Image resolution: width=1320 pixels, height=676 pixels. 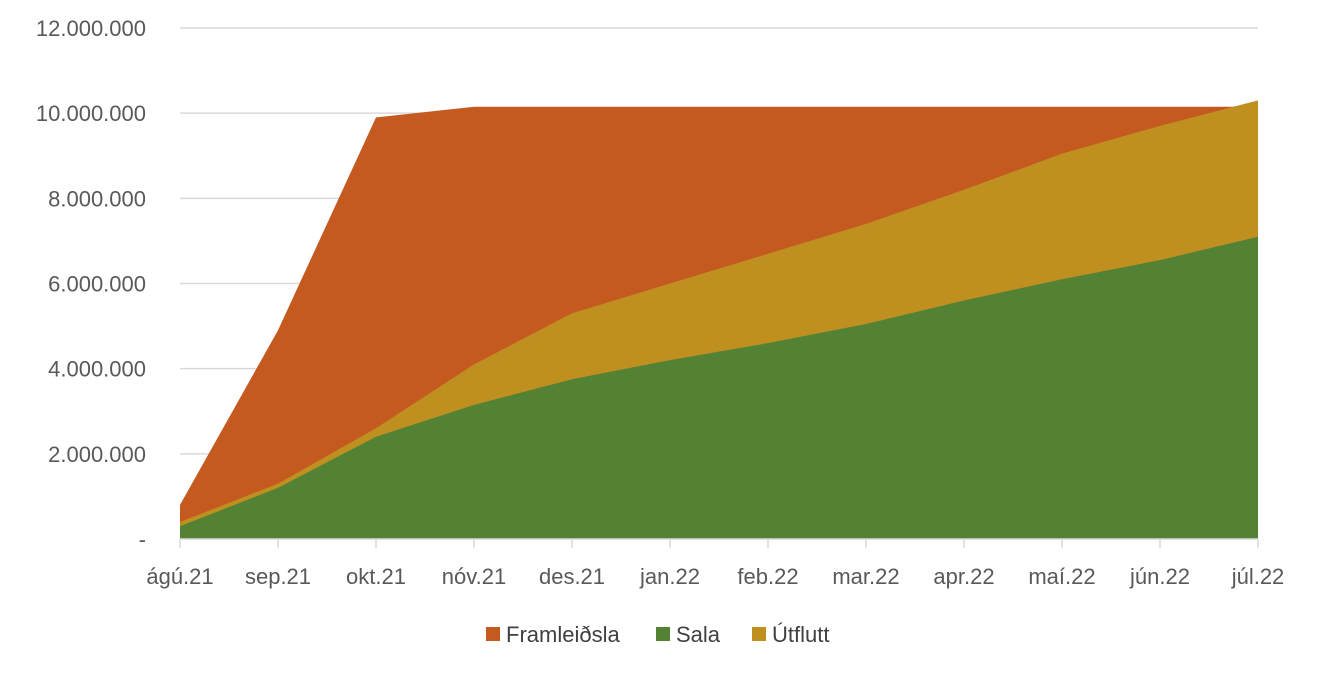 What do you see at coordinates (669, 576) in the screenshot?
I see `x-tick-label: jan.22` at bounding box center [669, 576].